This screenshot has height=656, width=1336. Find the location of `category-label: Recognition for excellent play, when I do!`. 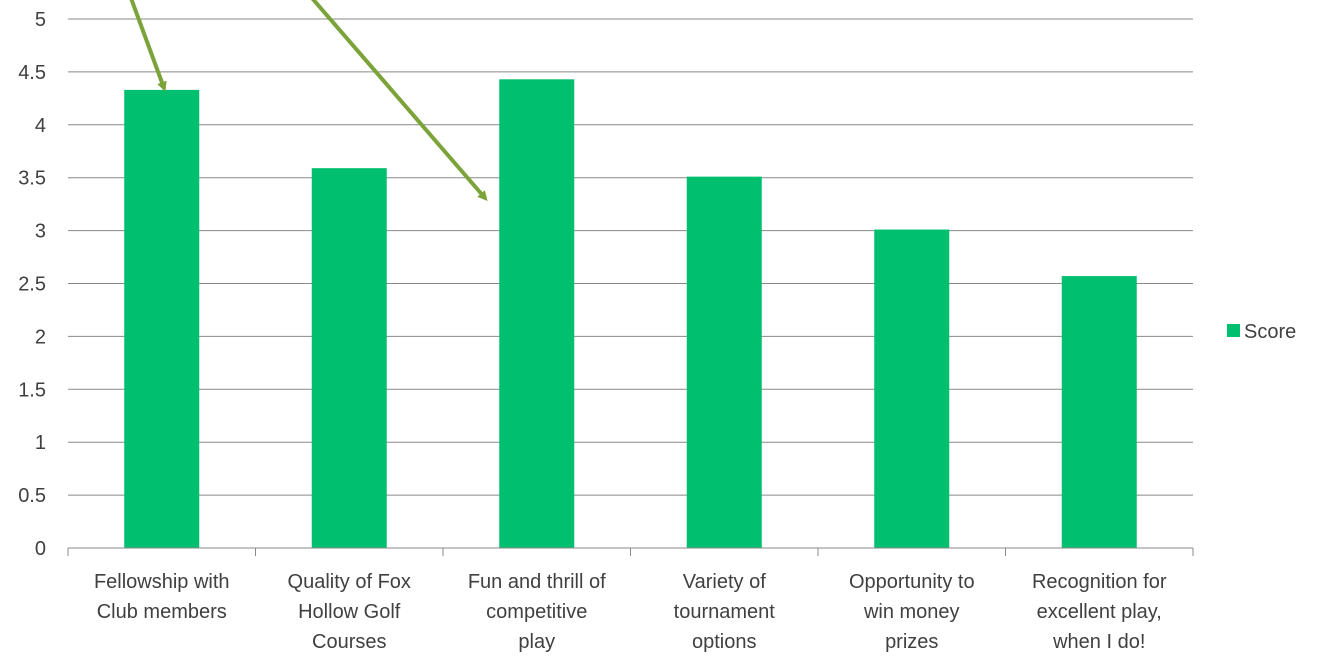

category-label: Recognition for excellent play, when I do! is located at coordinates (1099, 612).